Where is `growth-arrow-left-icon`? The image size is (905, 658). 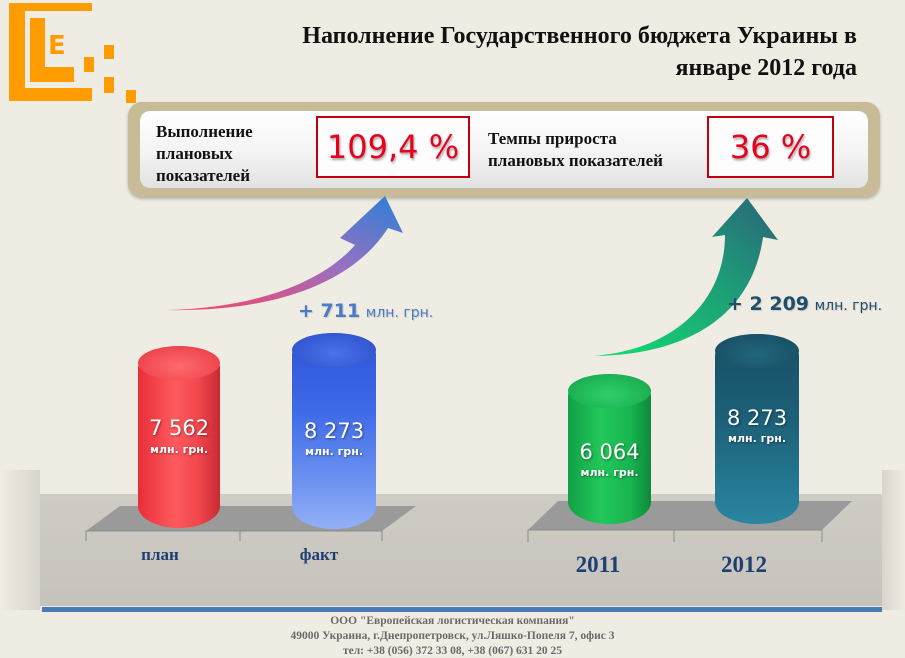 growth-arrow-left-icon is located at coordinates (285, 253).